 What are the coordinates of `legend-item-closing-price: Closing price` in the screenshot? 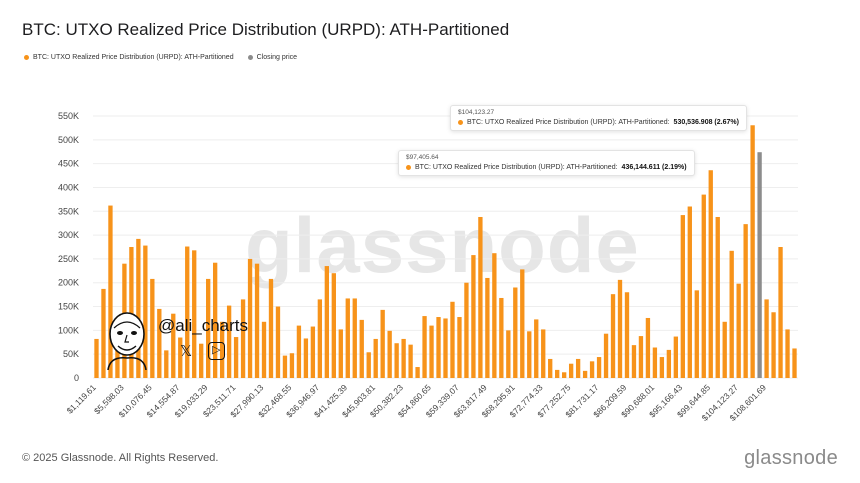 It's located at (272, 57).